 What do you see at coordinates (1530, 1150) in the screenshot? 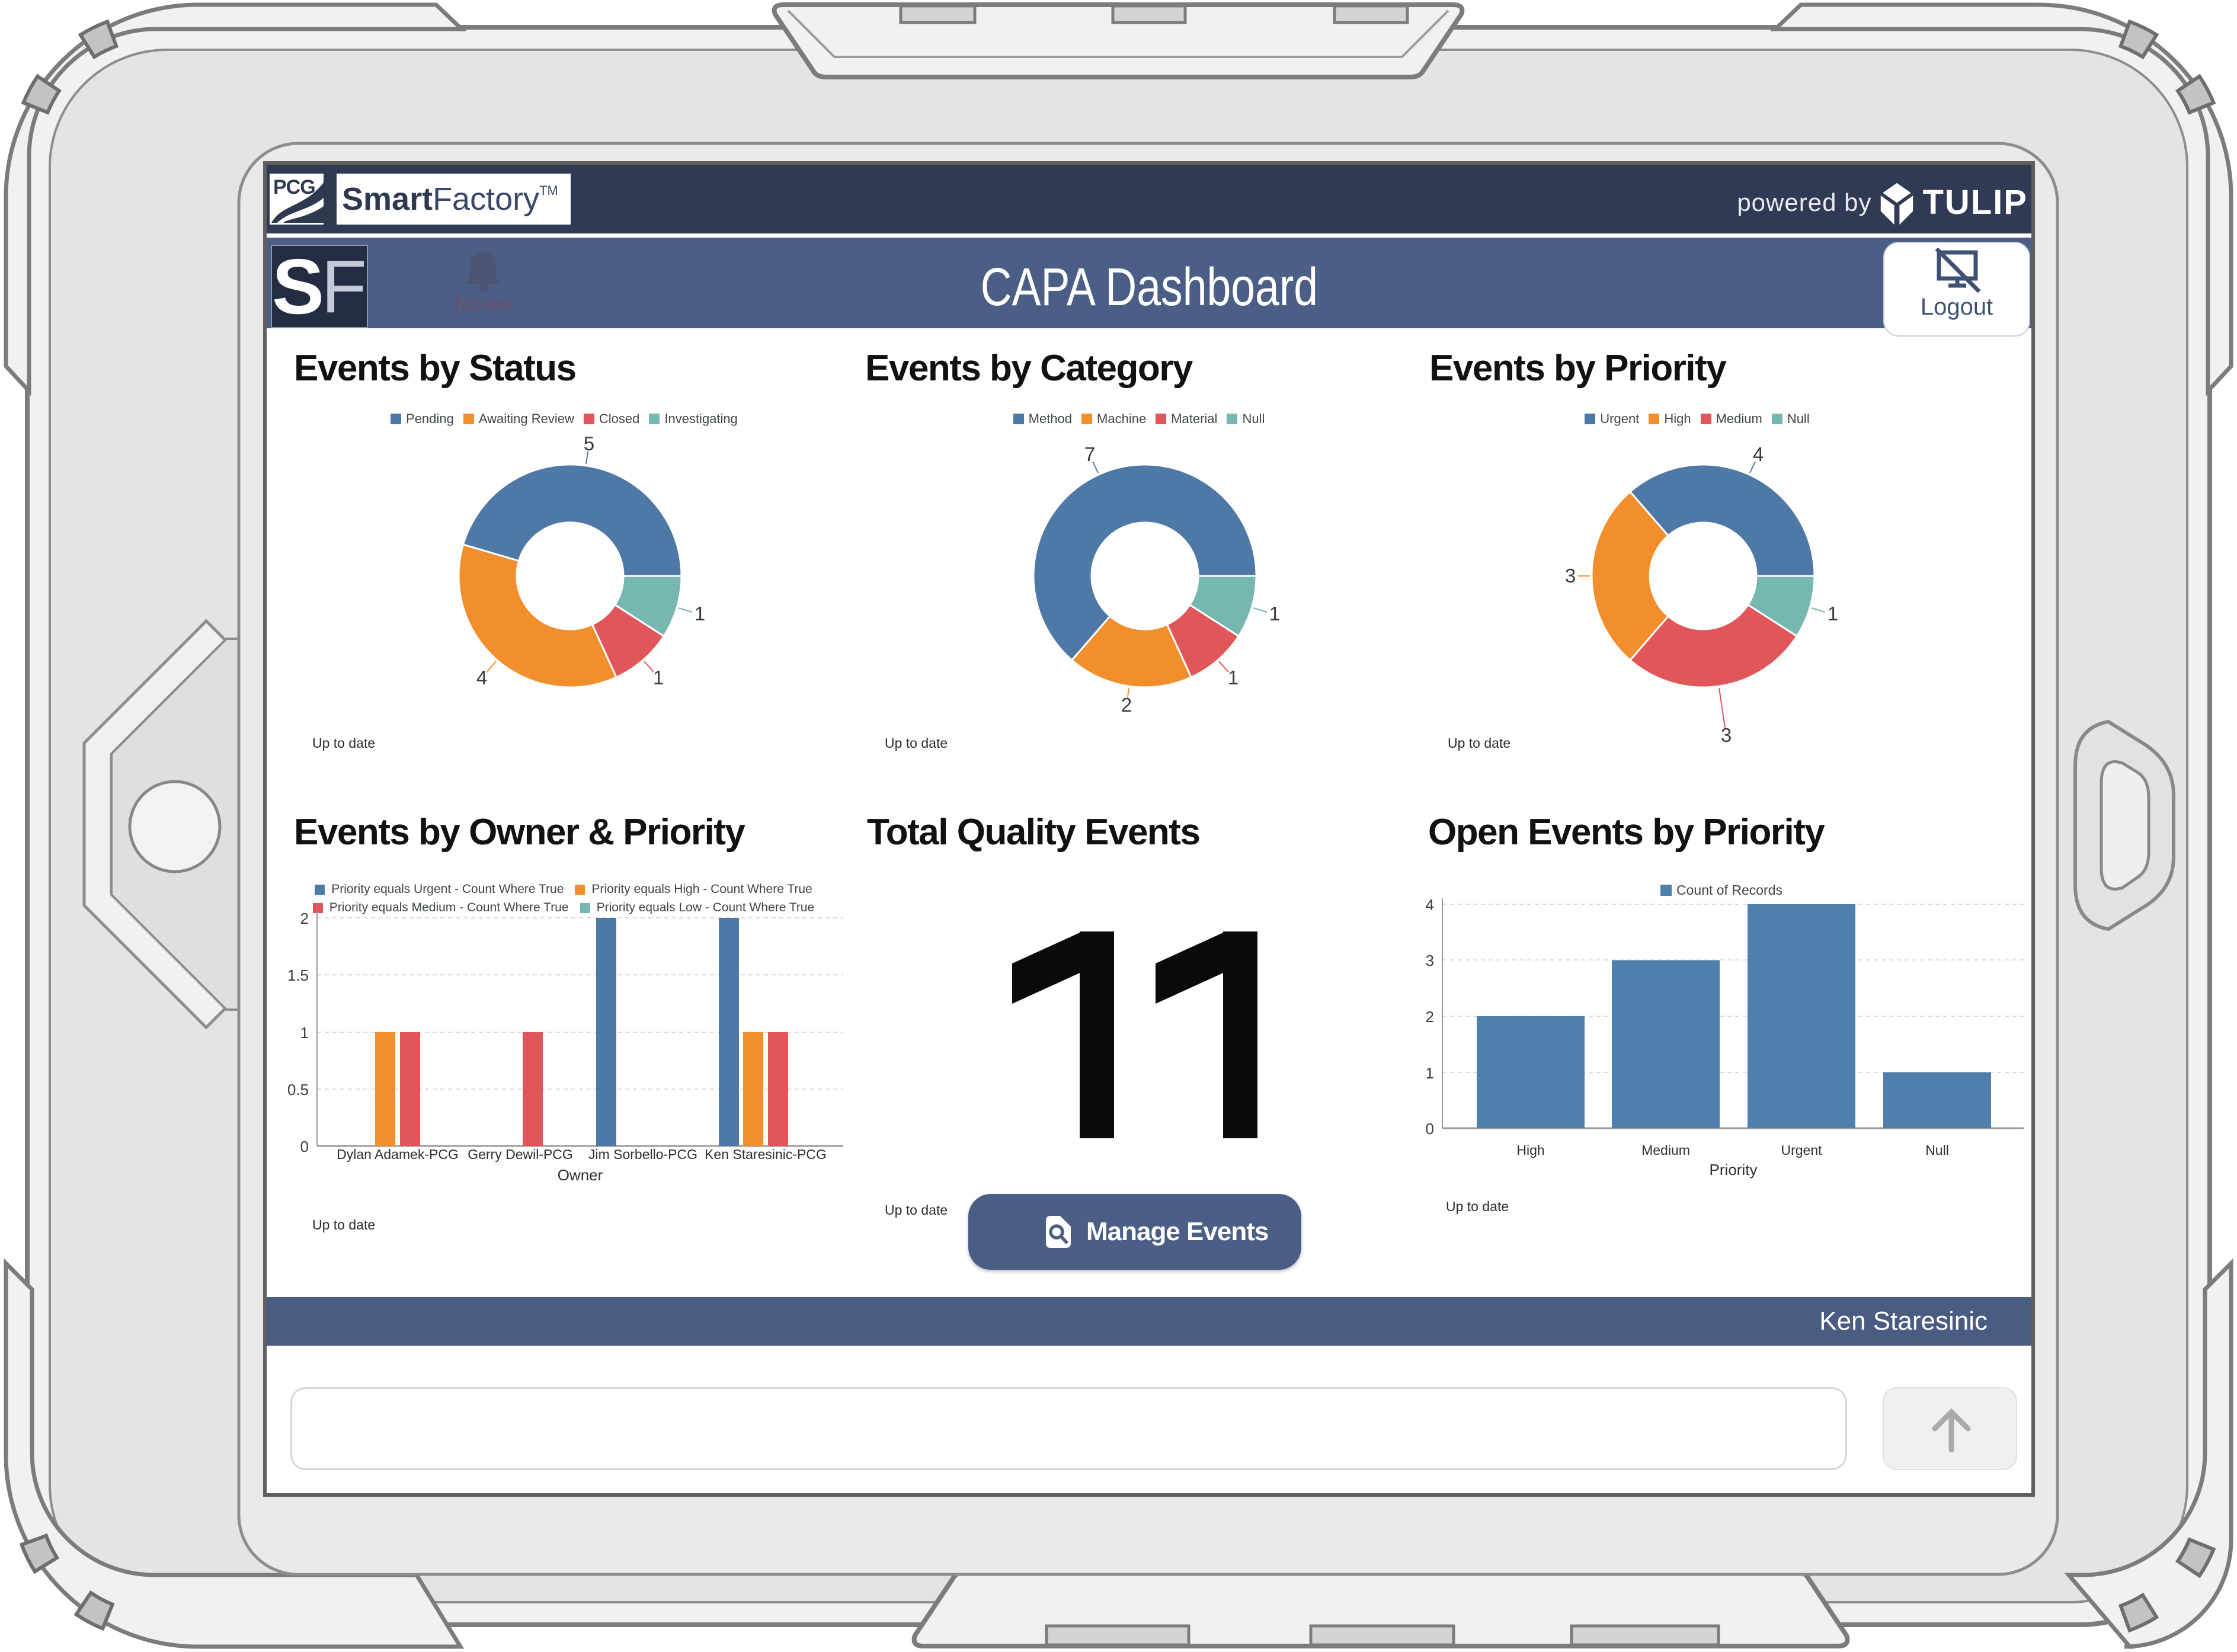
I see `svg-text: High` at bounding box center [1530, 1150].